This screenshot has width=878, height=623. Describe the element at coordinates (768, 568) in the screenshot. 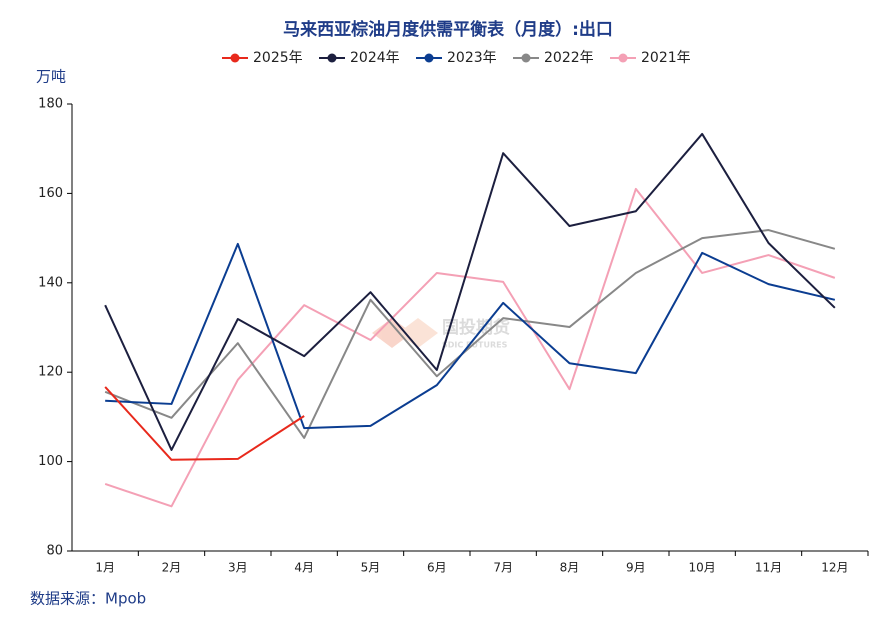

I see `x-tick-label: 11月` at that location.